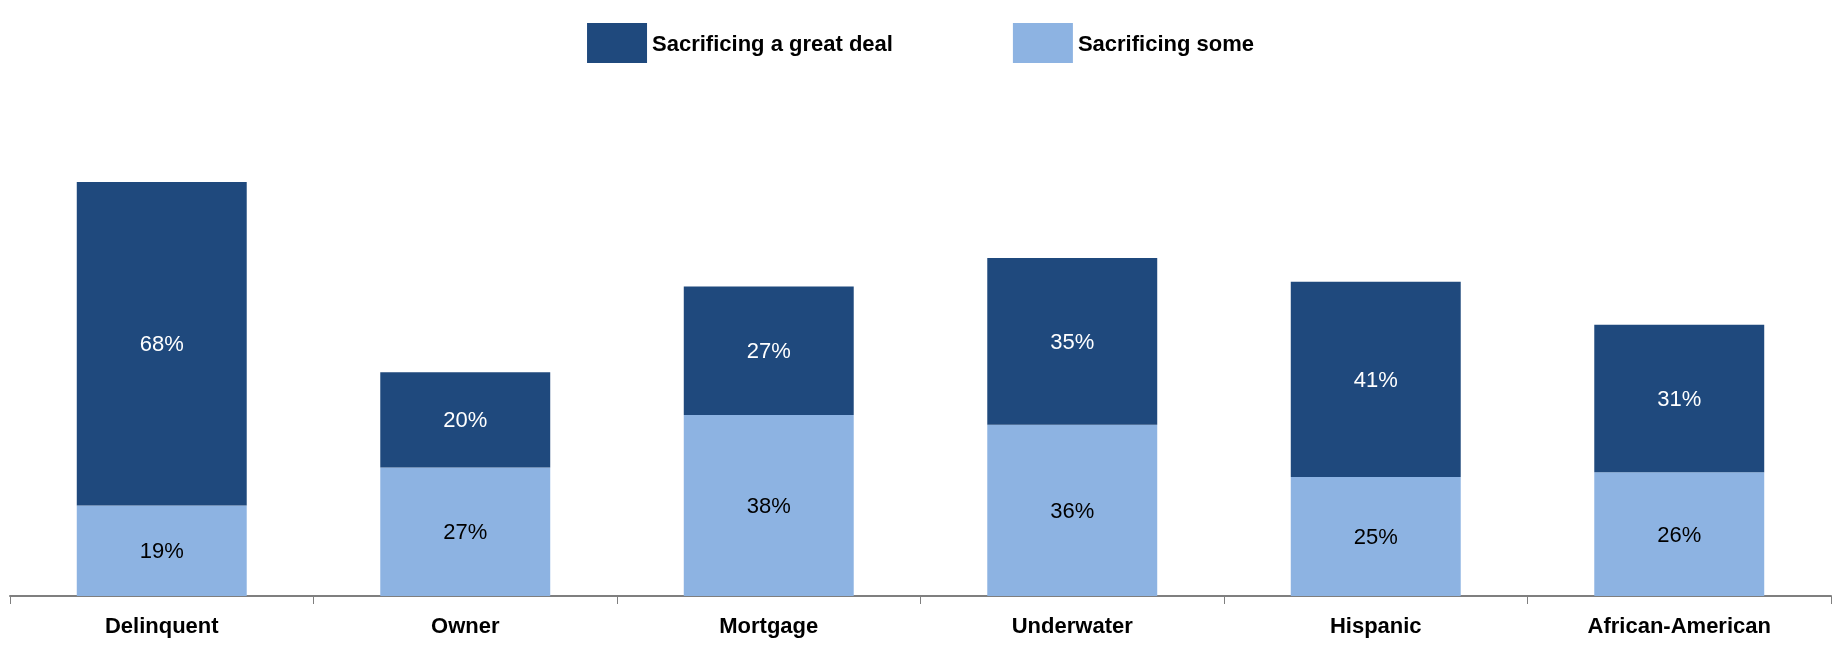 Image resolution: width=1841 pixels, height=656 pixels. I want to click on data-label: 19%, so click(161, 551).